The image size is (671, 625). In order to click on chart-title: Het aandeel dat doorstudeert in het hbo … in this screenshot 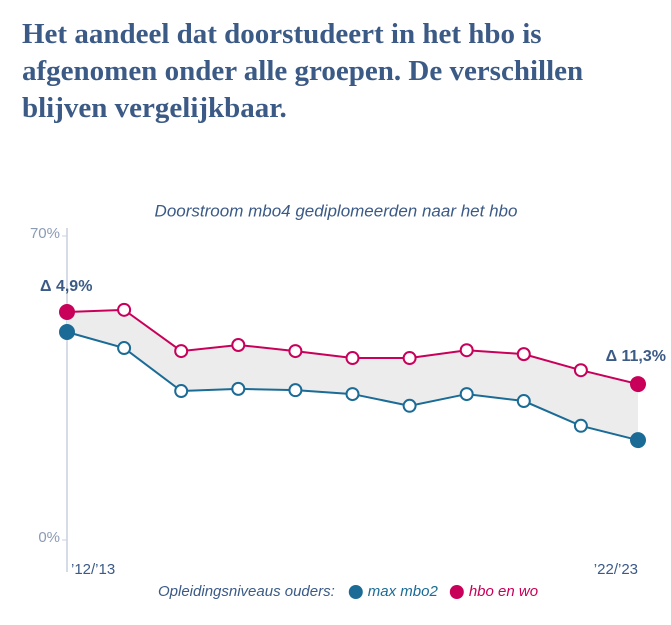, I will do `click(303, 71)`.